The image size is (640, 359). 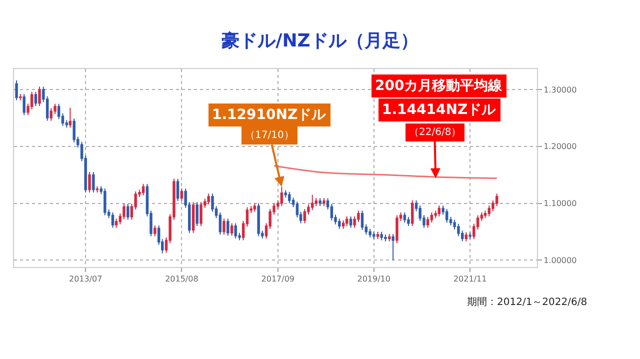 I want to click on annotation: 1.12910NZドル, so click(x=269, y=115).